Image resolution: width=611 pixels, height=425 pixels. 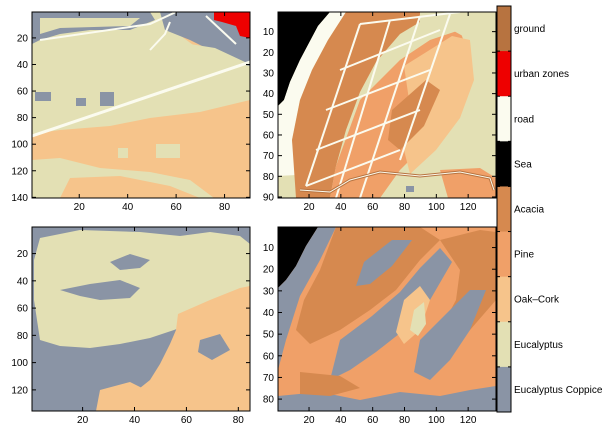 I want to click on y-tick-label: 30, so click(x=269, y=73).